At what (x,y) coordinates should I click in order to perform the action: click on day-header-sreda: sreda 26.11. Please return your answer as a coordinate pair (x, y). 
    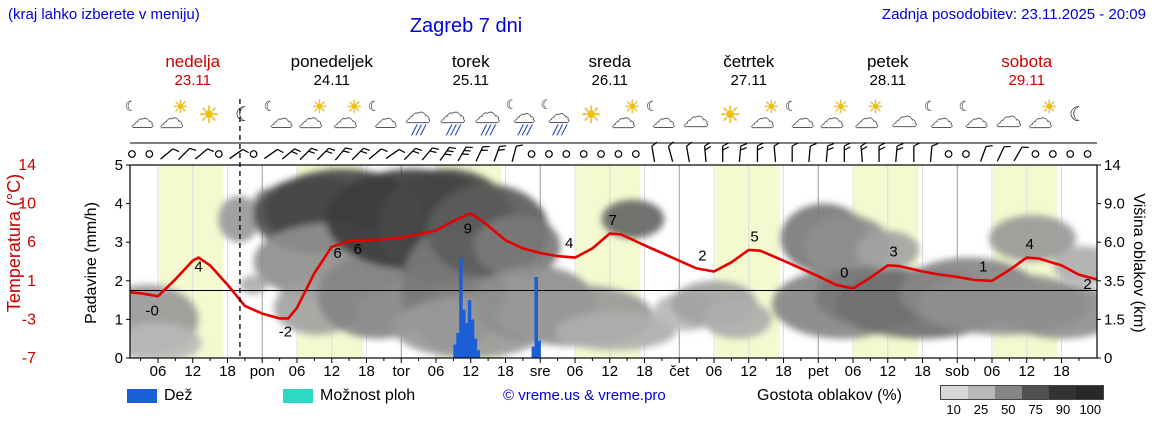
    Looking at the image, I should click on (610, 70).